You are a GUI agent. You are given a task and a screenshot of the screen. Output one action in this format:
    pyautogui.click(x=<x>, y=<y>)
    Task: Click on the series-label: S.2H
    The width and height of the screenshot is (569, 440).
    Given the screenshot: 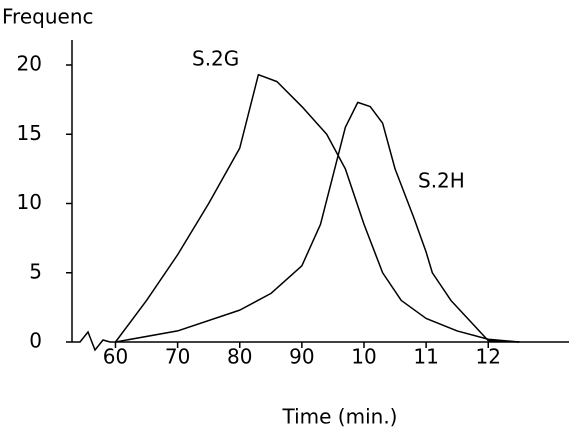 What is the action you would take?
    pyautogui.click(x=441, y=181)
    